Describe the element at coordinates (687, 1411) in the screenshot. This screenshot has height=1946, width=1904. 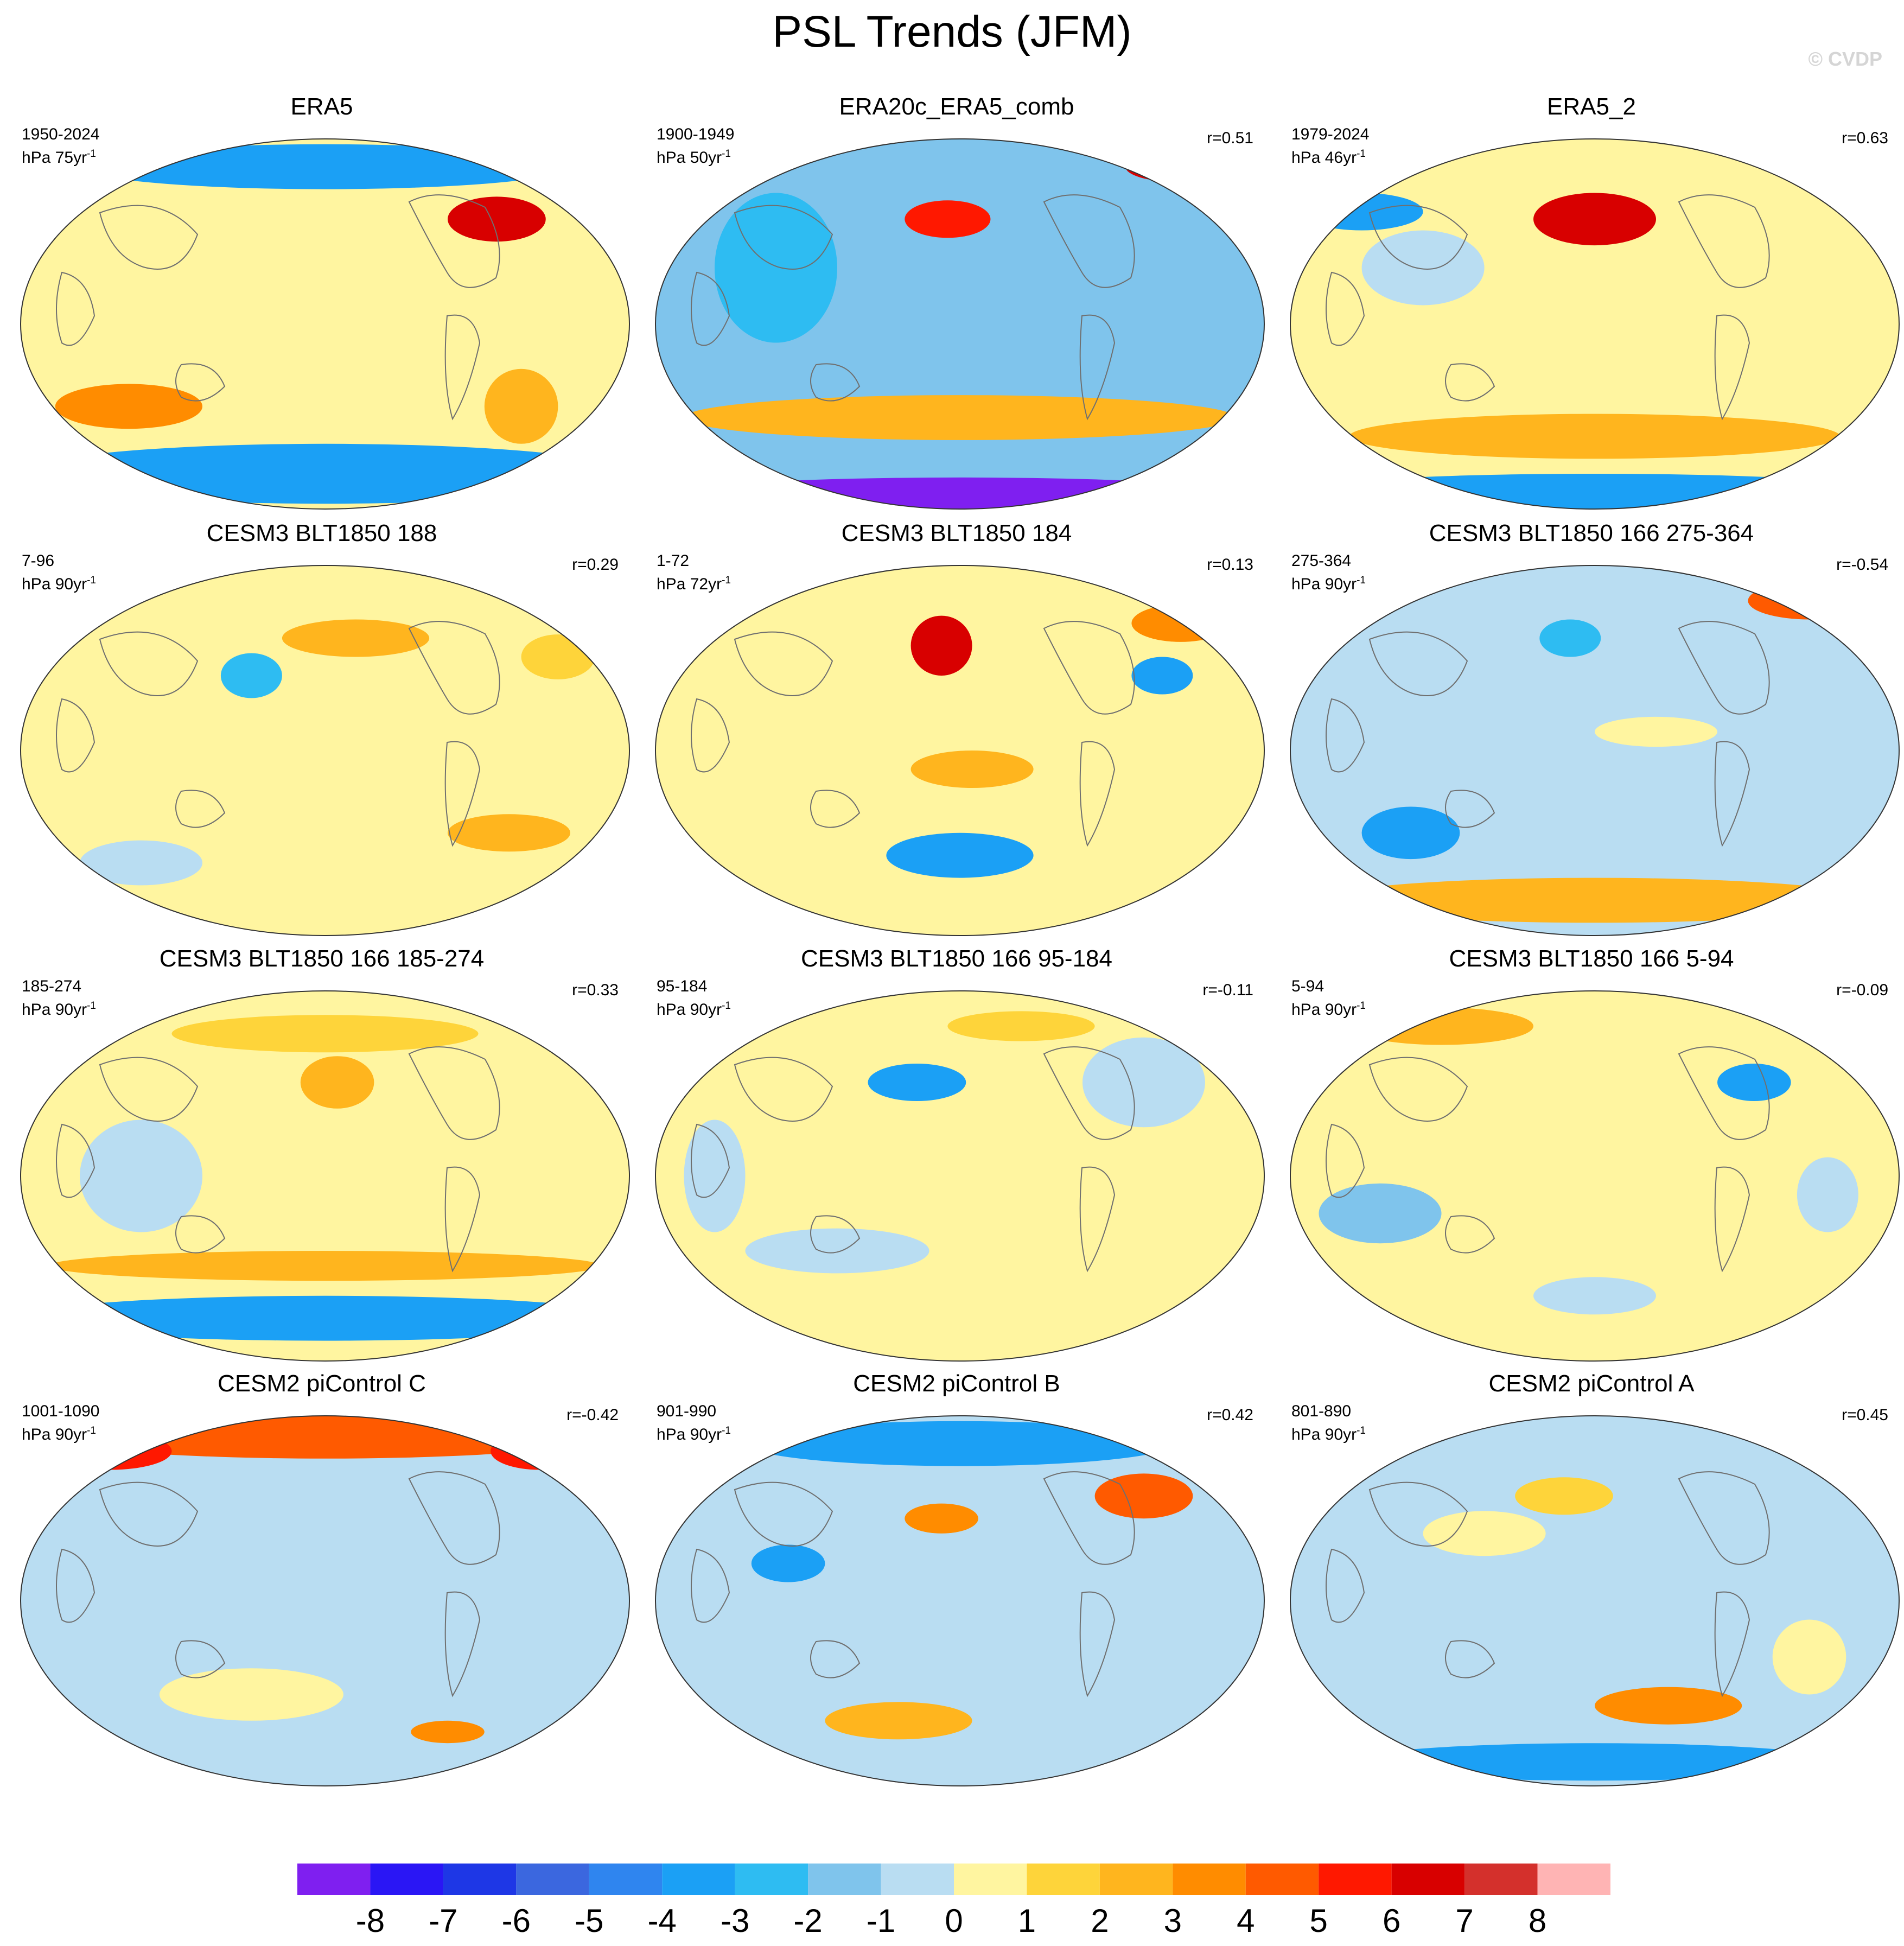
I see `panel-period: 901-990` at that location.